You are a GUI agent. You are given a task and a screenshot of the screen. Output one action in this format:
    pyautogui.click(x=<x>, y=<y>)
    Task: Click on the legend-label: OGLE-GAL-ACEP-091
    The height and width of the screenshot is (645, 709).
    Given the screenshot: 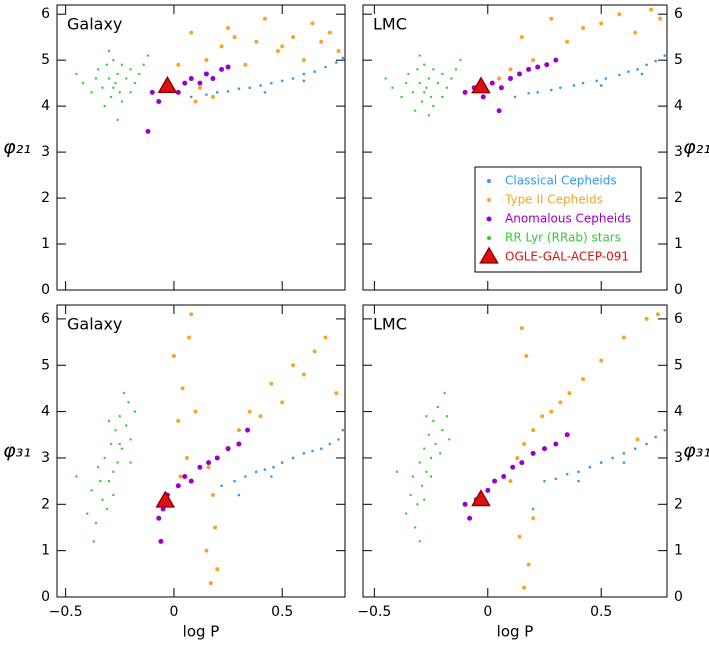 What is the action you would take?
    pyautogui.click(x=567, y=257)
    